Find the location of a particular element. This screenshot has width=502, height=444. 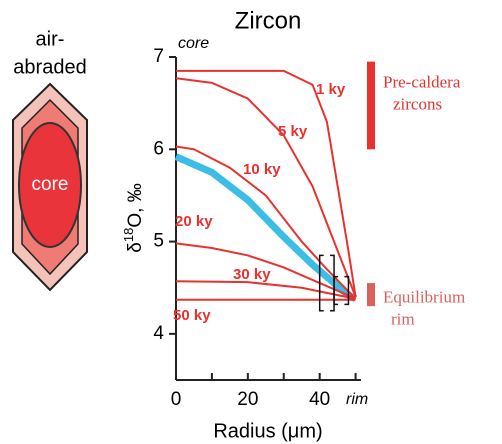

x-tick-label: 0 is located at coordinates (176, 399).